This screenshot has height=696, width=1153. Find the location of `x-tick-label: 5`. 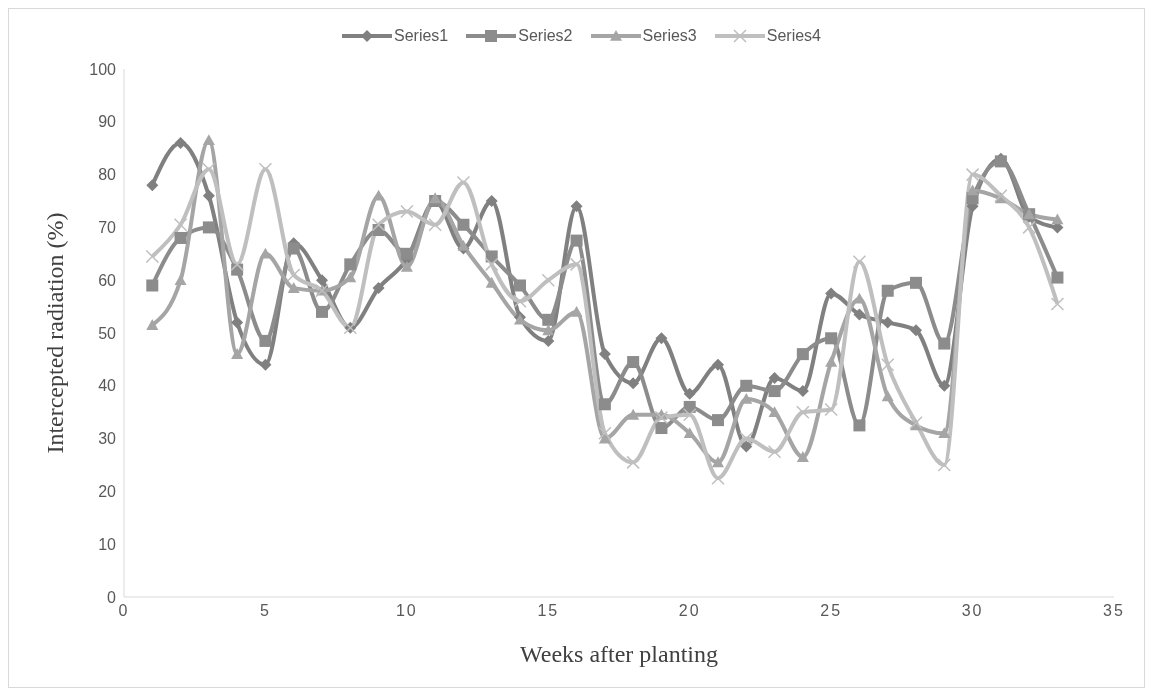

x-tick-label: 5 is located at coordinates (265, 611).